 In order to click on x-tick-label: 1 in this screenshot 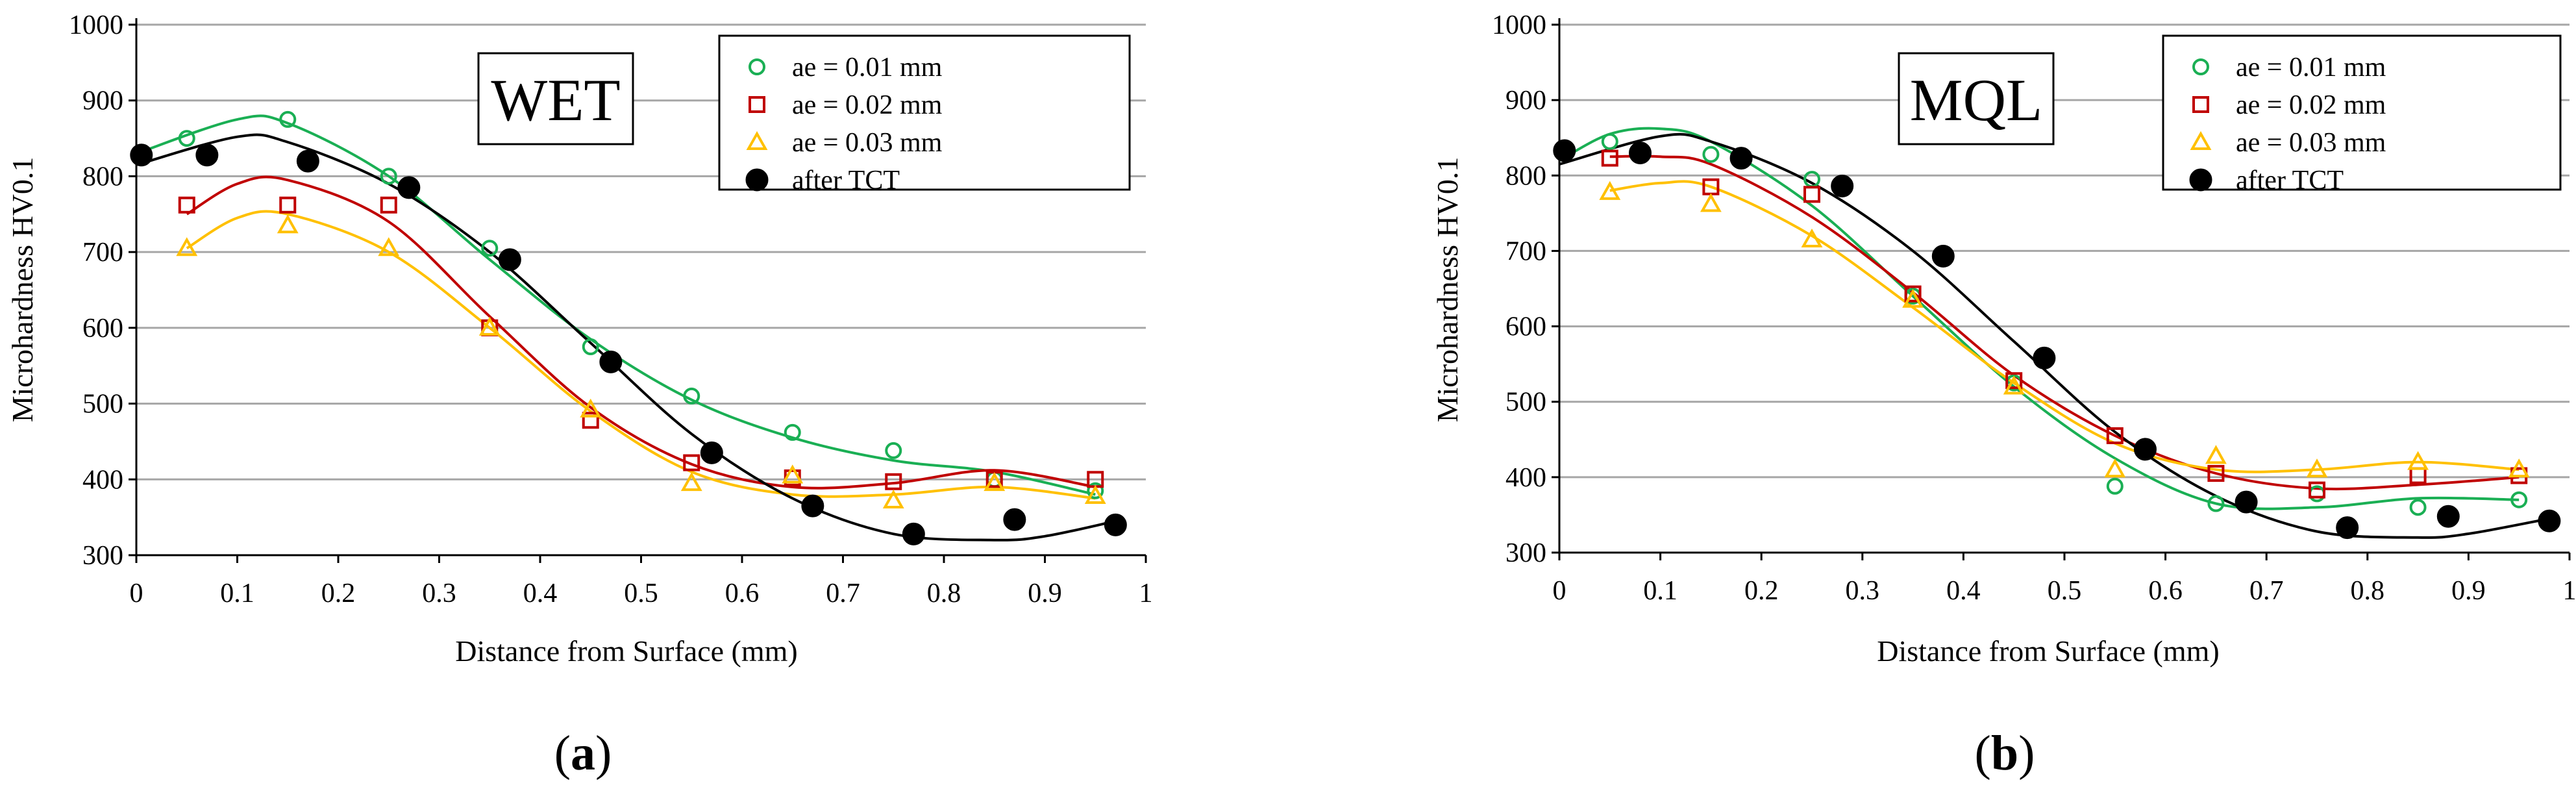, I will do `click(1146, 593)`.